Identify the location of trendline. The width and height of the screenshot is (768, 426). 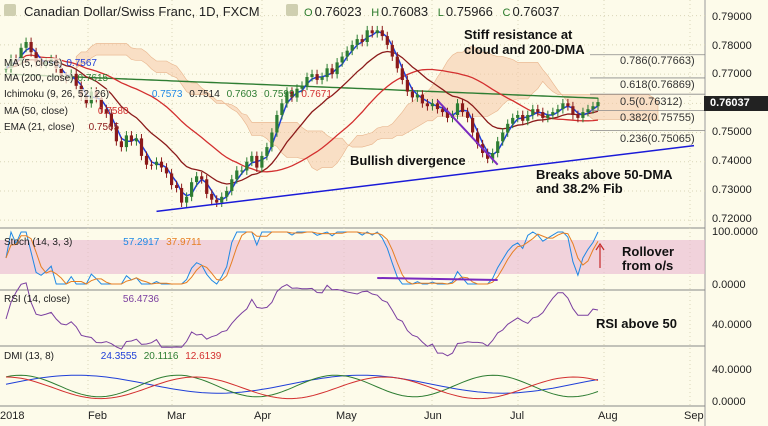
(425, 178).